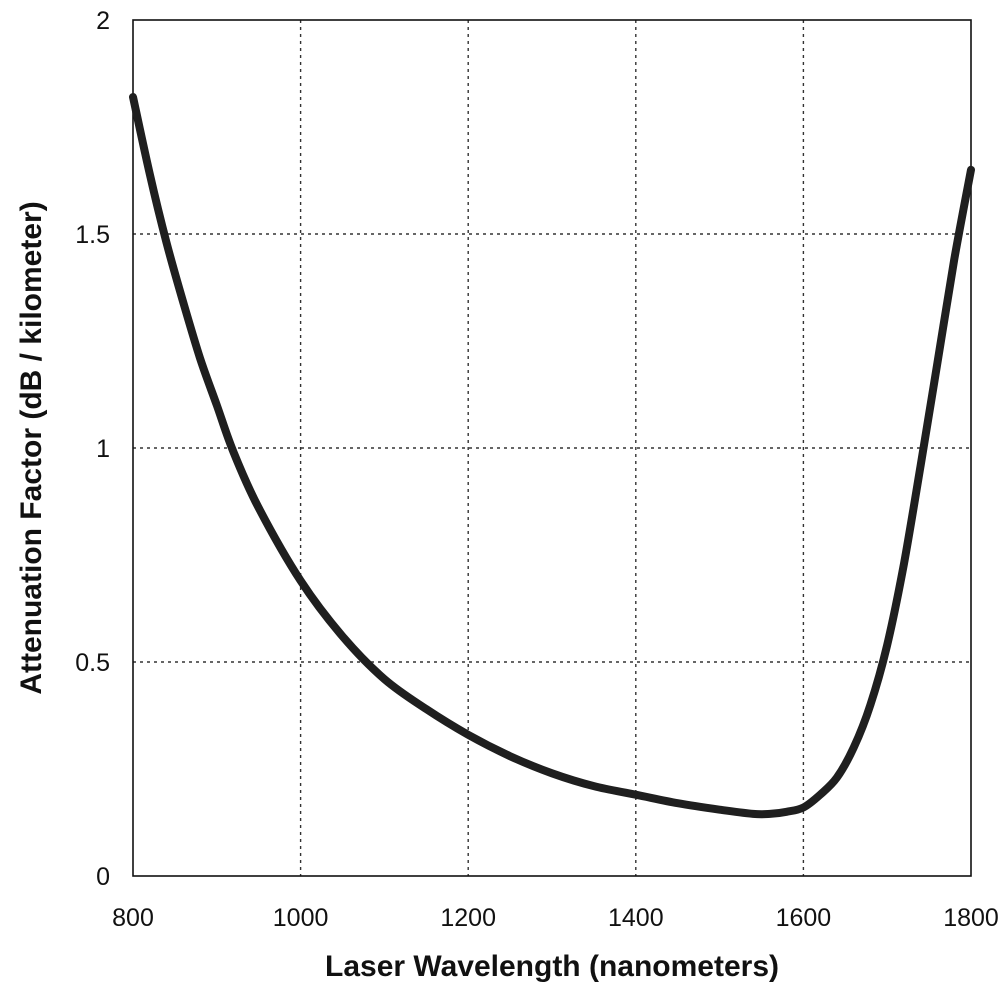 The height and width of the screenshot is (988, 1006). What do you see at coordinates (103, 449) in the screenshot?
I see `y-tick-label: 1` at bounding box center [103, 449].